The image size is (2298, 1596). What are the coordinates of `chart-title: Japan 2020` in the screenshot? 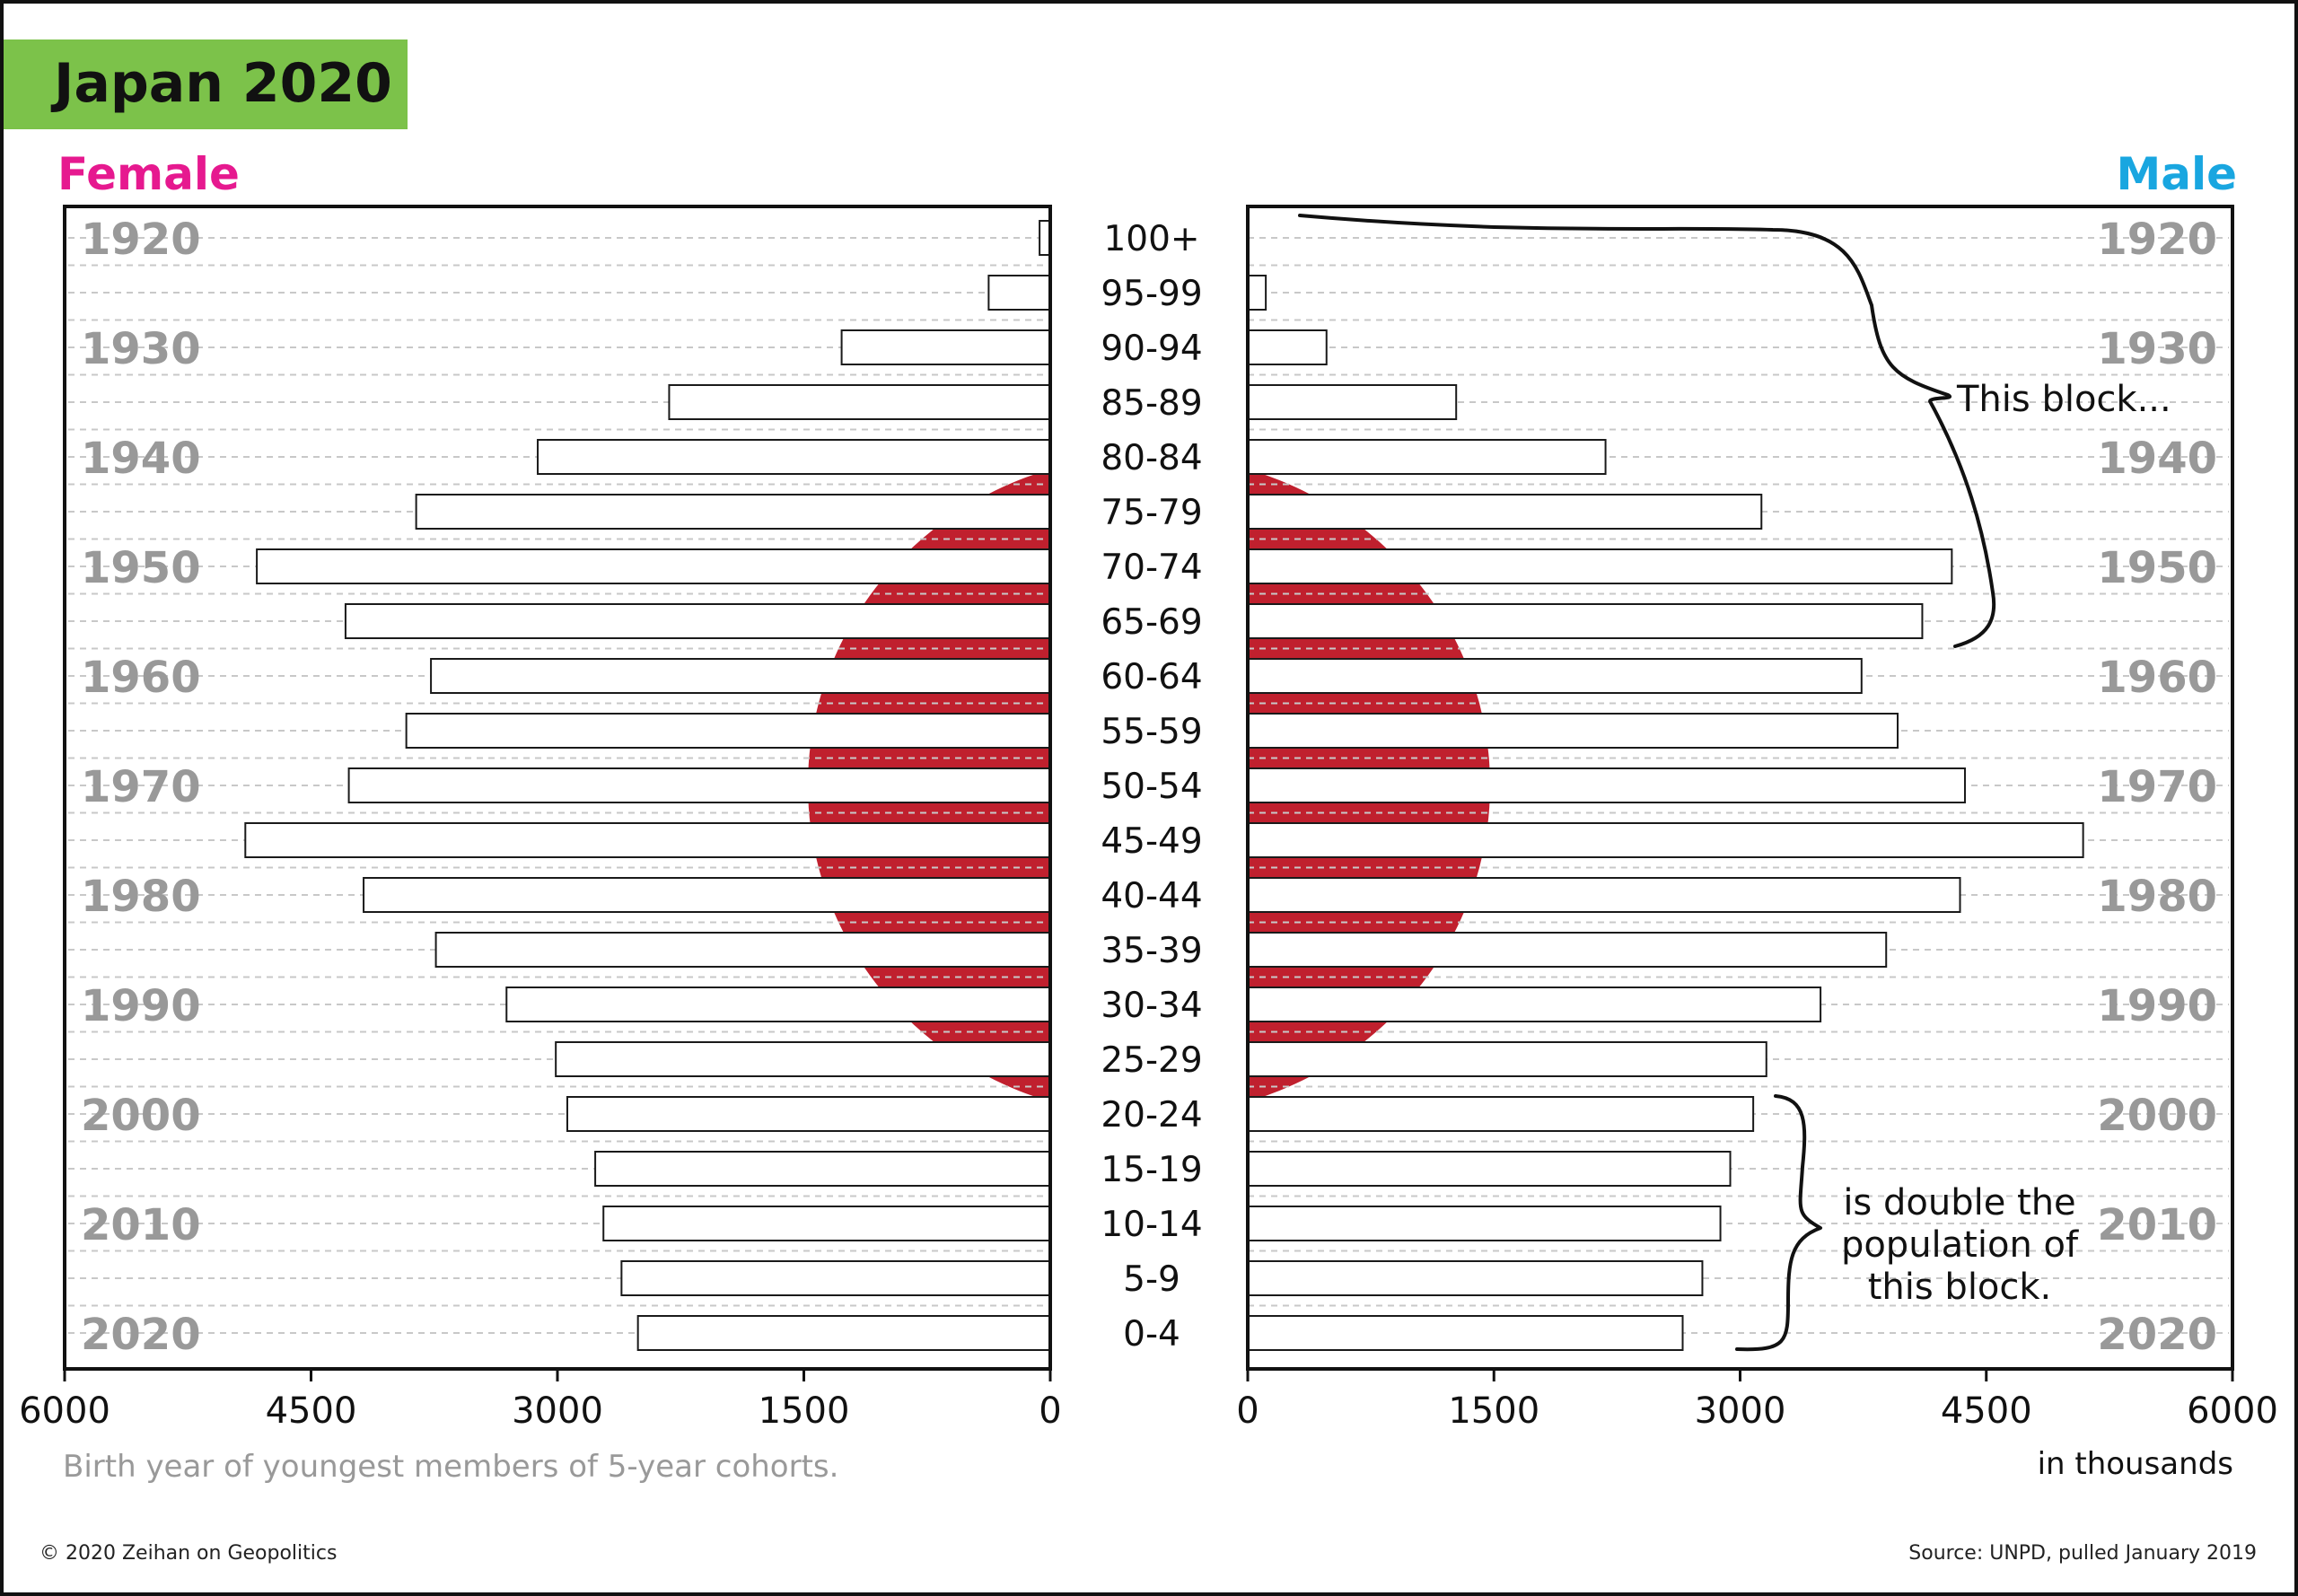 It's located at (223, 83).